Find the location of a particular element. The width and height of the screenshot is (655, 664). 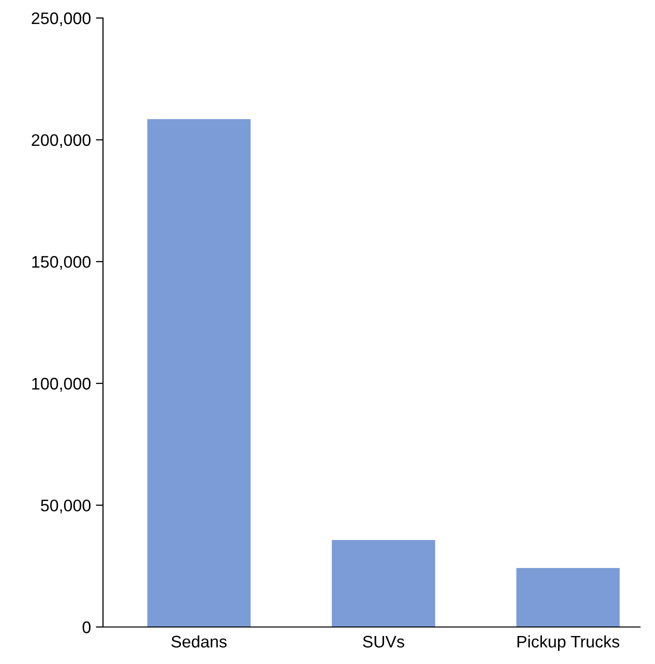

y-tick-label: 100,000 is located at coordinates (61, 385).